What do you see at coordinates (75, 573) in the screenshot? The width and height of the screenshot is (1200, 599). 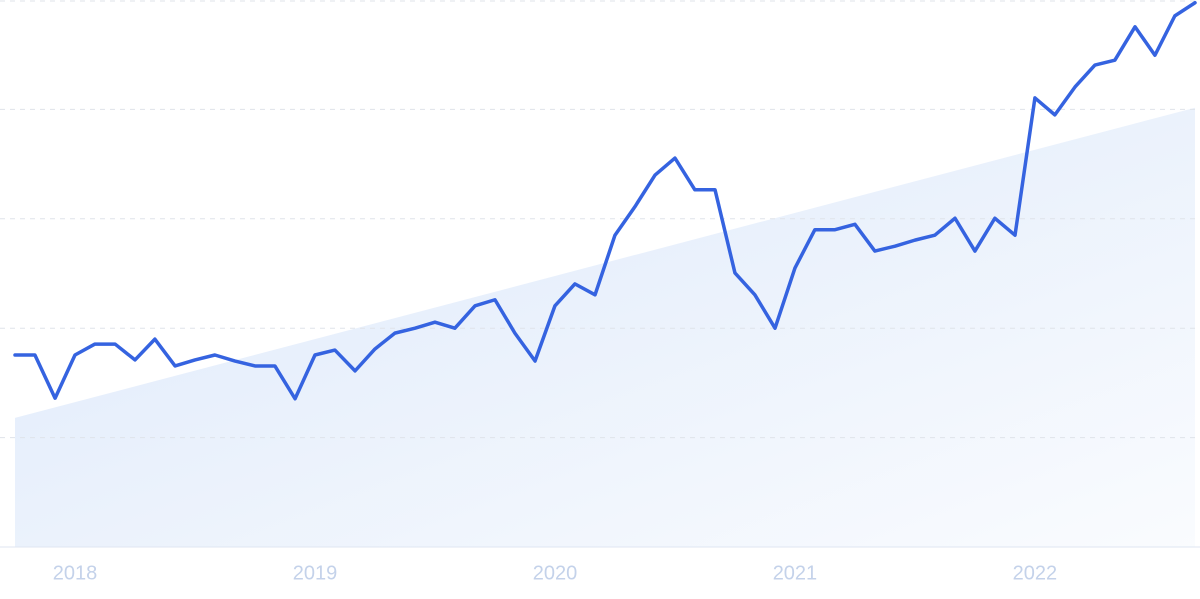 I see `x-tick-label: 2018` at bounding box center [75, 573].